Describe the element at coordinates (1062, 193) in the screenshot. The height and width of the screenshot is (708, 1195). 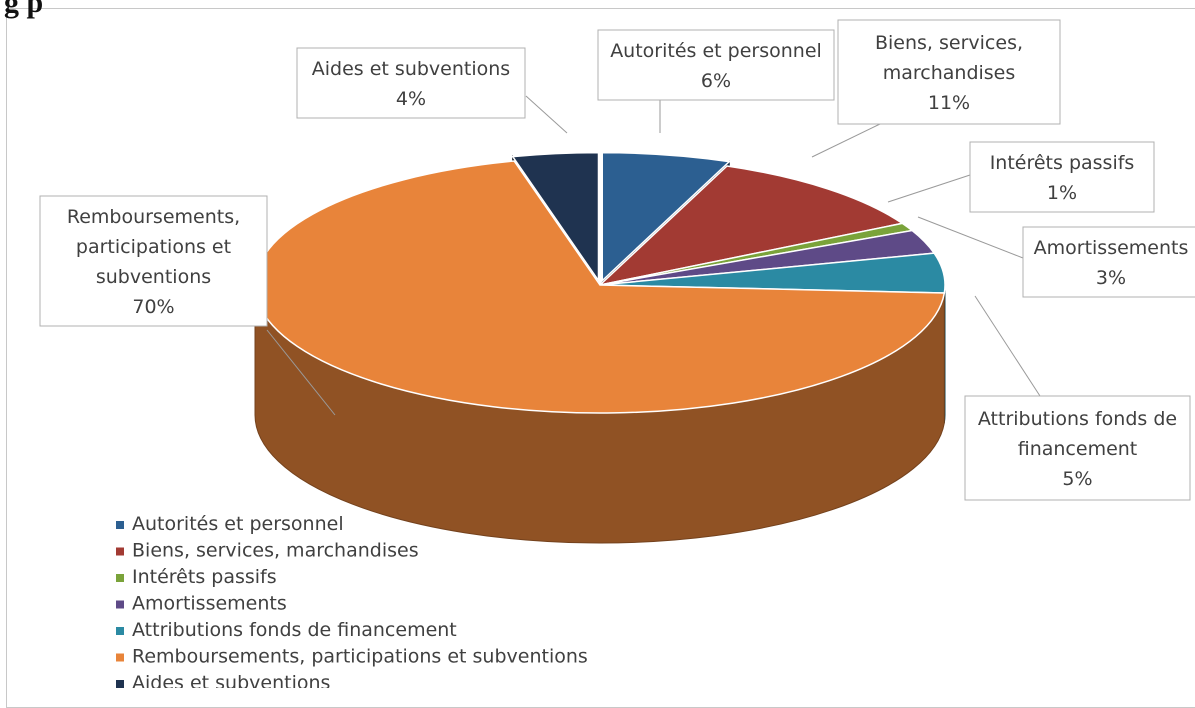
I see `data-label-value: 1%` at that location.